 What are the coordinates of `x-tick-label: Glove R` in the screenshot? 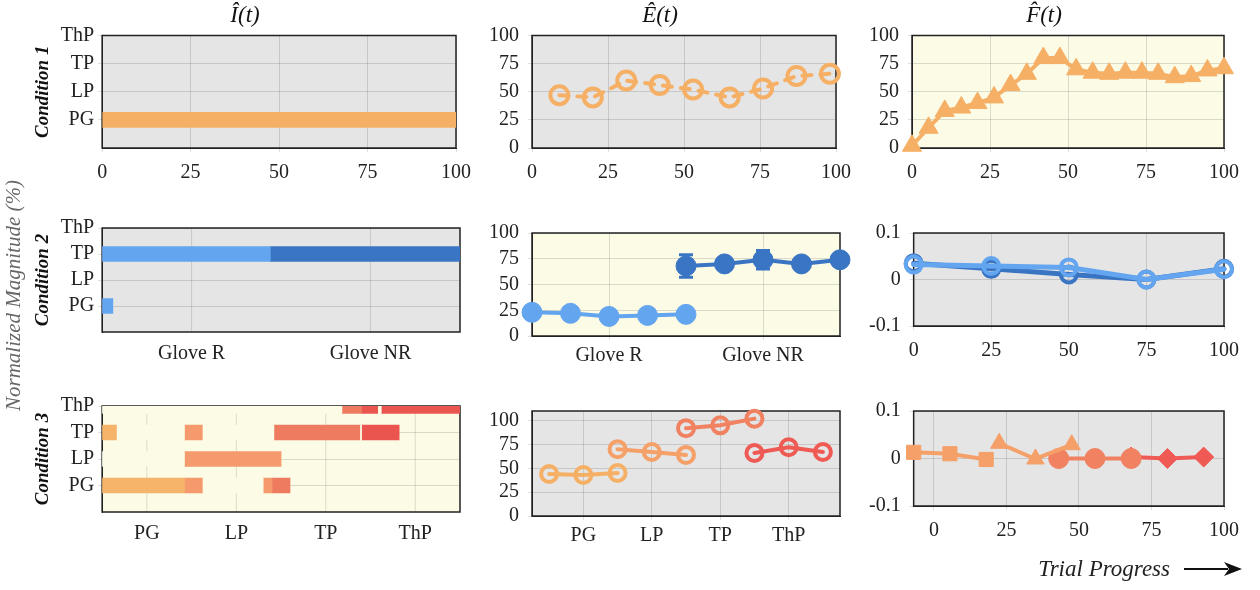 It's located at (609, 354).